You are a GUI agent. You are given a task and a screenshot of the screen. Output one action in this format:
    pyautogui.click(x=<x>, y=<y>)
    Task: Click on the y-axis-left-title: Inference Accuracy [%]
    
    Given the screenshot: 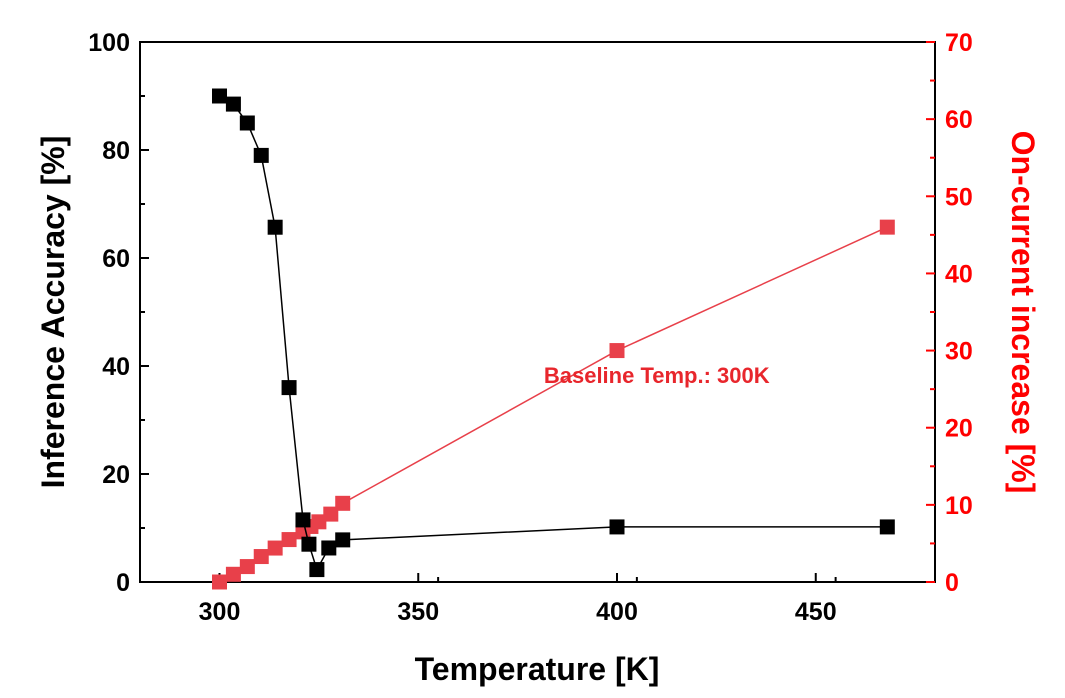 What is the action you would take?
    pyautogui.click(x=53, y=312)
    